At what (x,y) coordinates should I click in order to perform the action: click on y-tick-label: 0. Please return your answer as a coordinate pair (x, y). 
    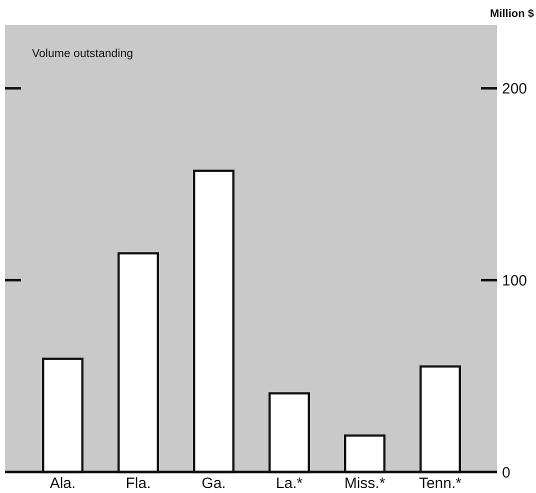
    Looking at the image, I should click on (506, 473).